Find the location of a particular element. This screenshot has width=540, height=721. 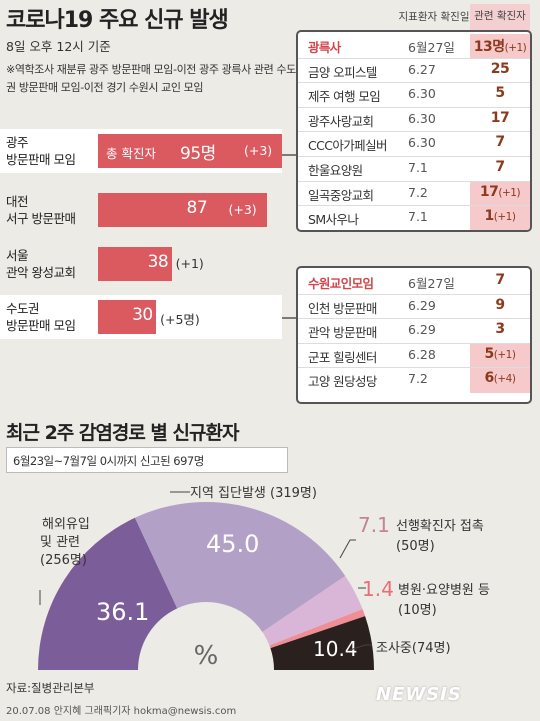

cluster-row: 금양 오피스텔 6.27 25 is located at coordinates (414, 71).